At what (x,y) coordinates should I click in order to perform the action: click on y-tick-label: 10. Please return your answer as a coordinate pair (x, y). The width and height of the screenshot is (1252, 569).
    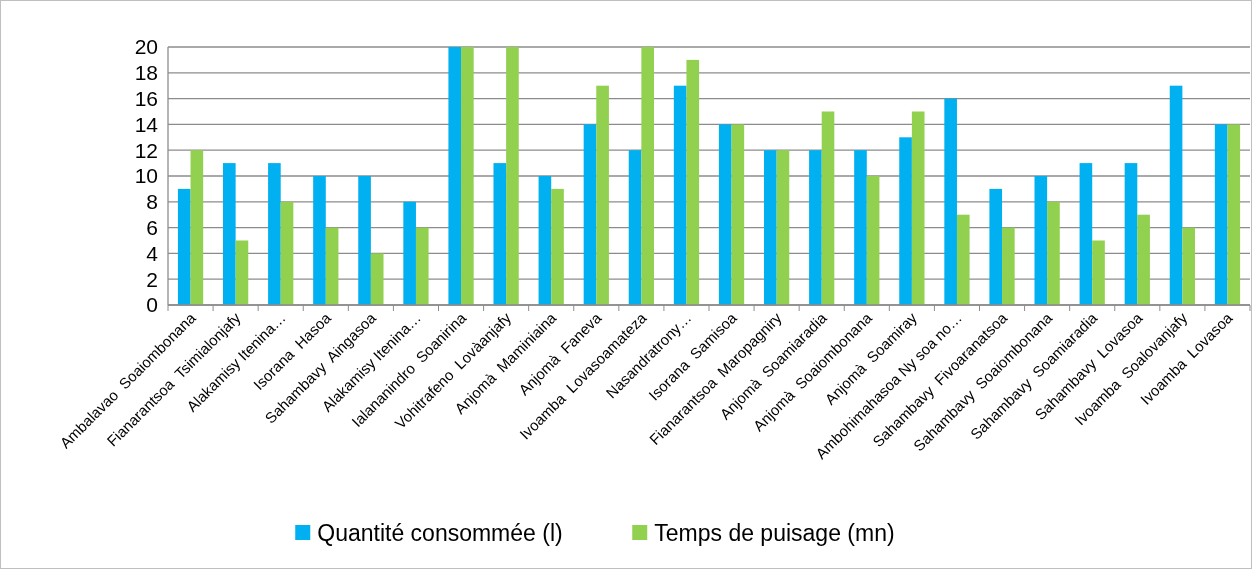
    Looking at the image, I should click on (146, 176).